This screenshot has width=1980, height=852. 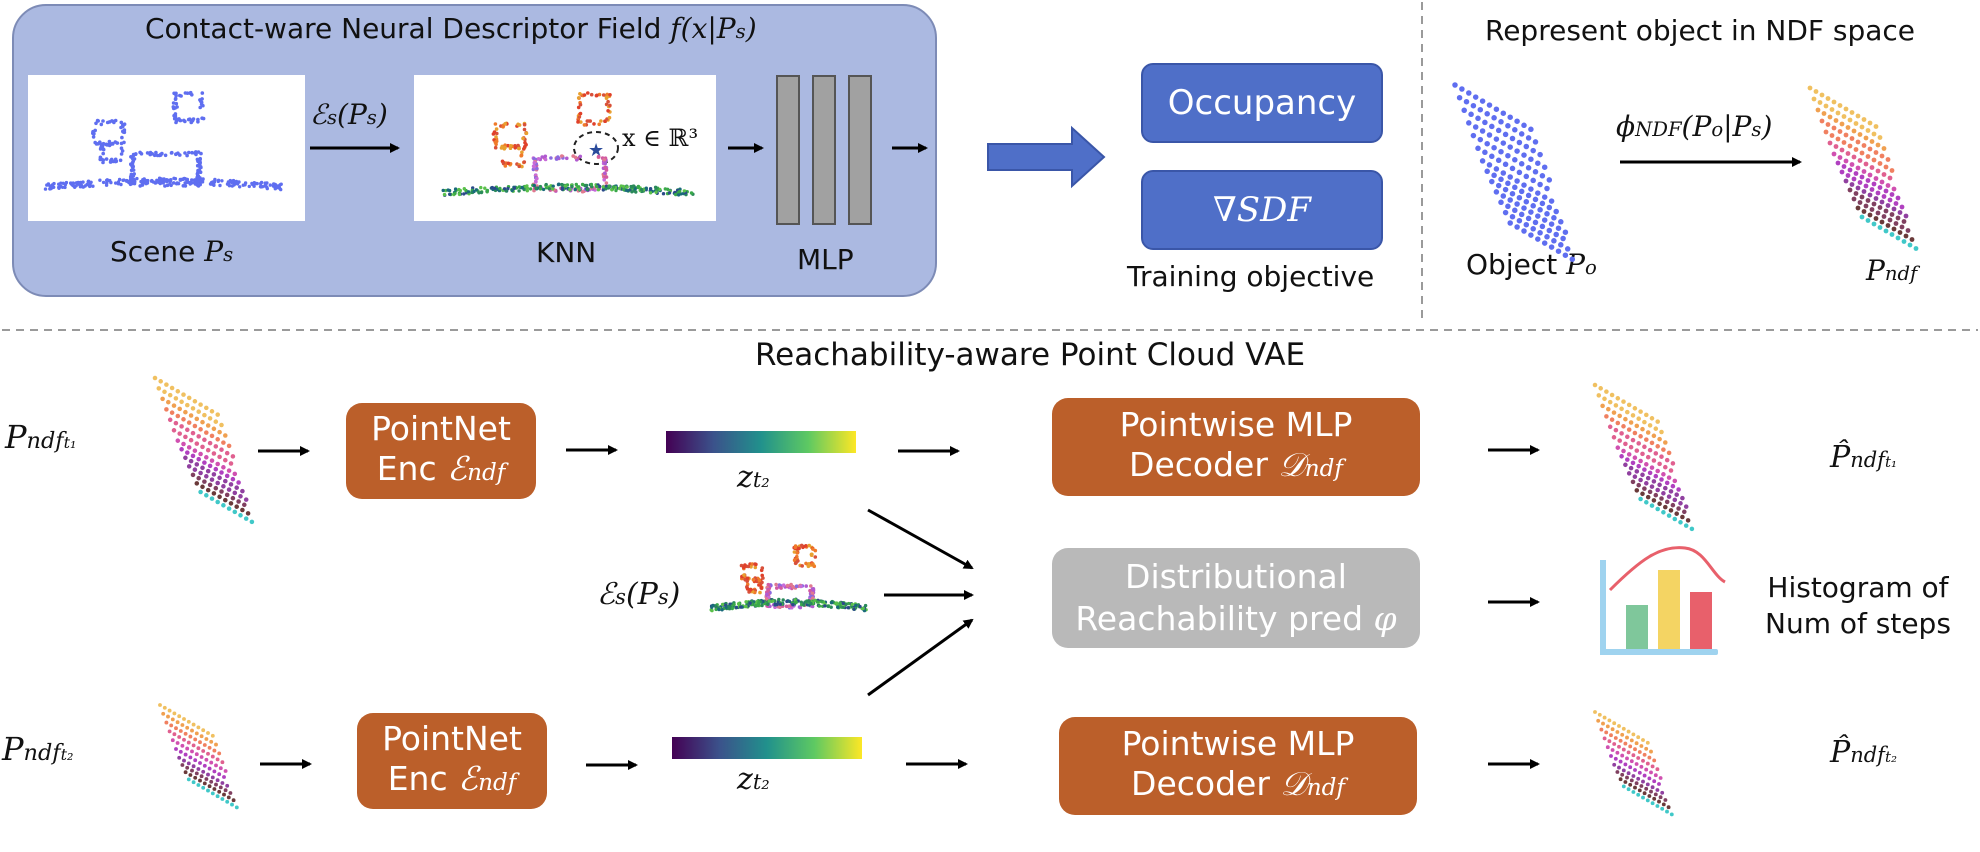 What do you see at coordinates (332, 117) in the screenshot?
I see `scene-encoder-sub: s` at bounding box center [332, 117].